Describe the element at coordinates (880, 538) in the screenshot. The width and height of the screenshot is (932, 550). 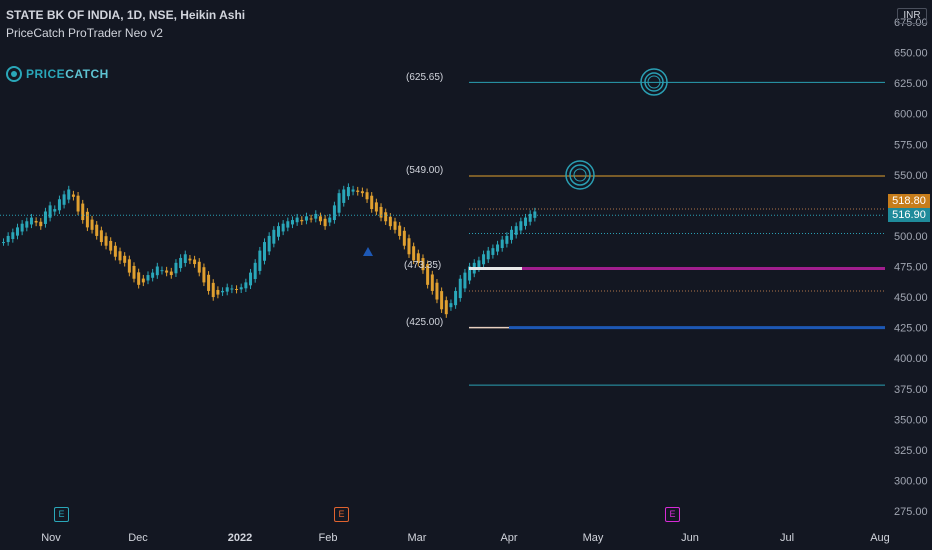
I see `time-axis-label: Aug` at that location.